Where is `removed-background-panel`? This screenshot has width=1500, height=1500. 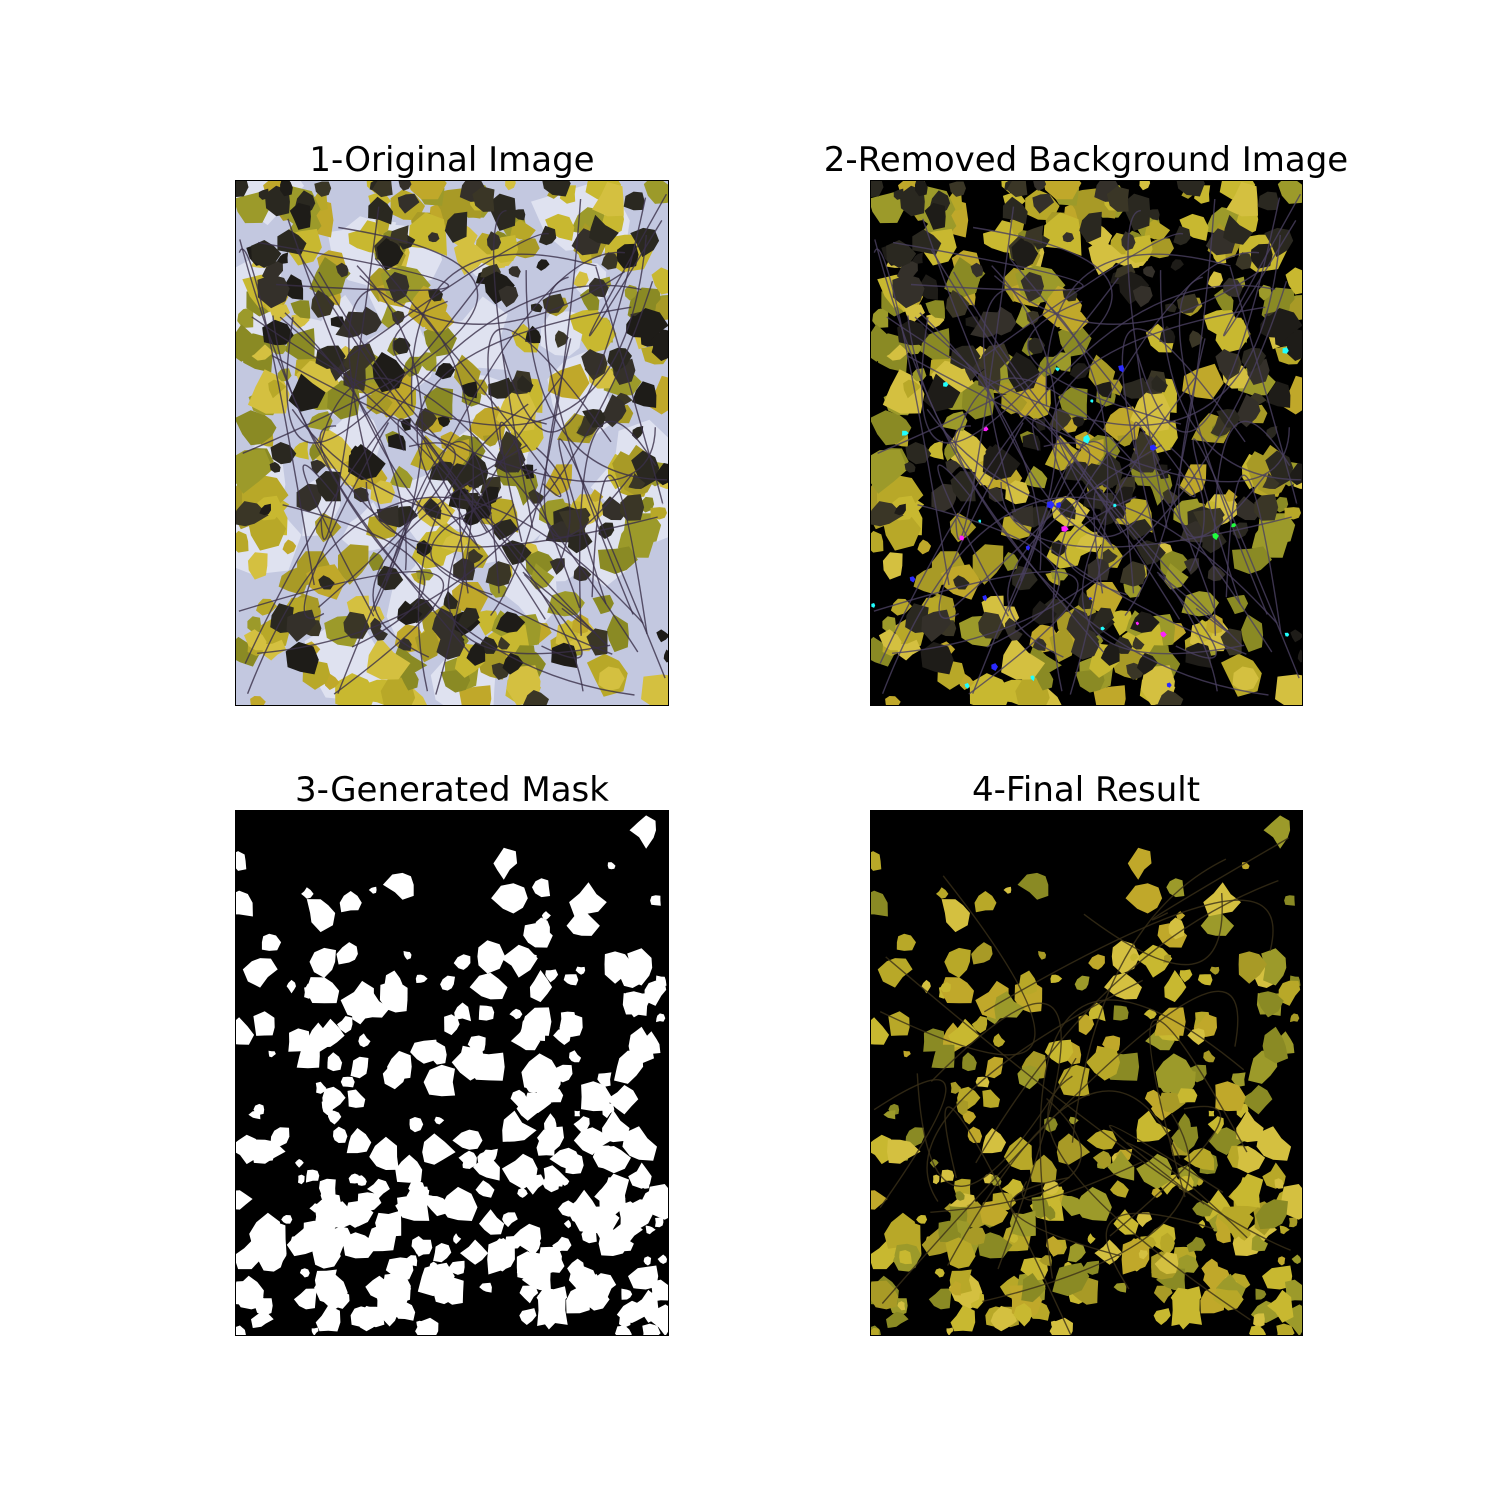 removed-background-panel is located at coordinates (1086, 443).